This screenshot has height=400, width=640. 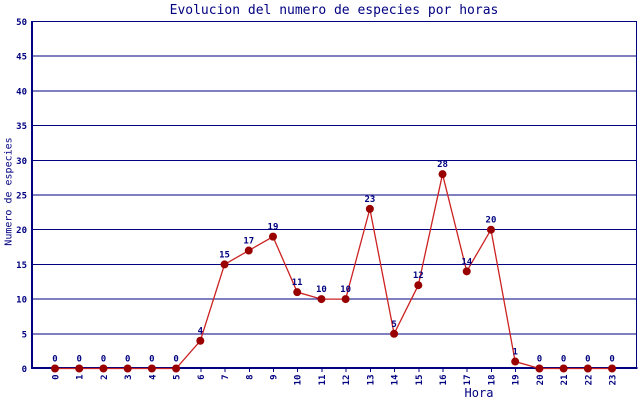 What do you see at coordinates (514, 353) in the screenshot?
I see `data-point-label: 1` at bounding box center [514, 353].